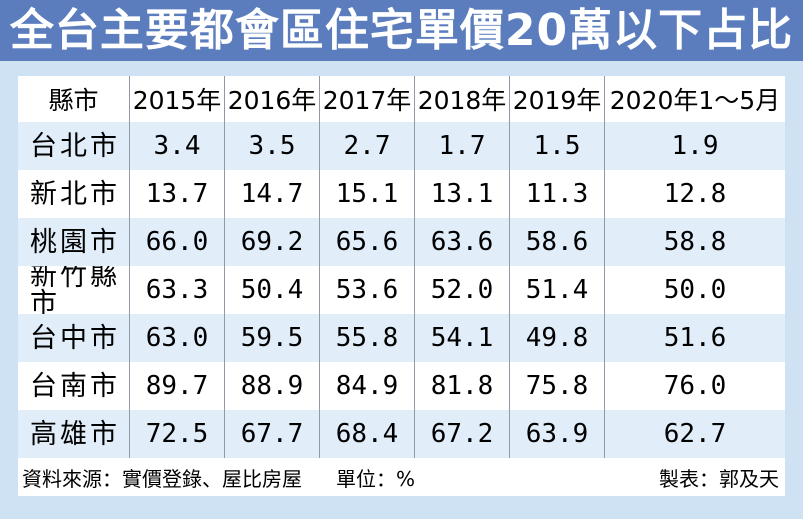  What do you see at coordinates (177, 242) in the screenshot?
I see `value-cell: 66.0` at bounding box center [177, 242].